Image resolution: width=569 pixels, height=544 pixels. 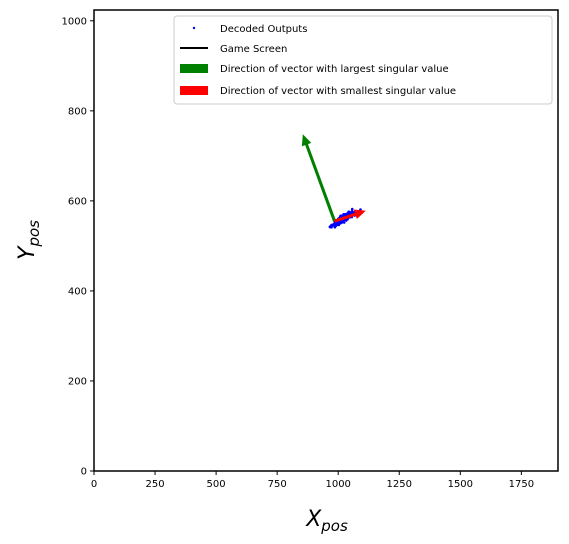 What do you see at coordinates (337, 484) in the screenshot?
I see `x-tick-label: 1000` at bounding box center [337, 484].